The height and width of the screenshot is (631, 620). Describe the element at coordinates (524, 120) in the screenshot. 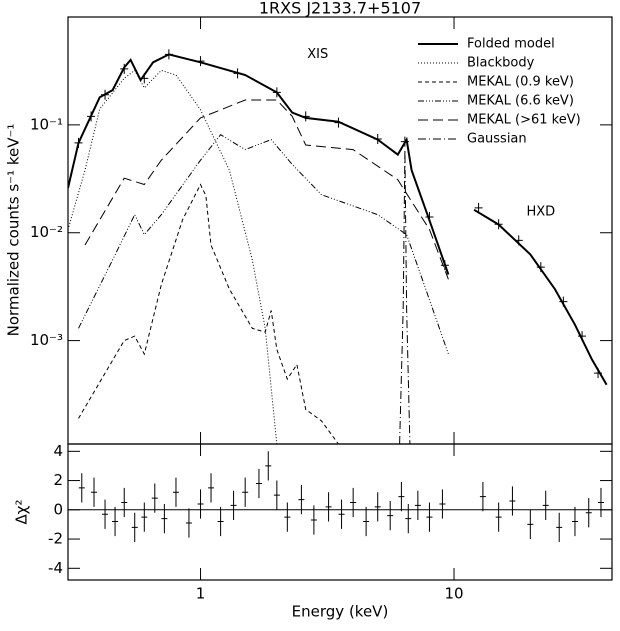

I see `legend-label: MEKAL (>61 keV)` at that location.